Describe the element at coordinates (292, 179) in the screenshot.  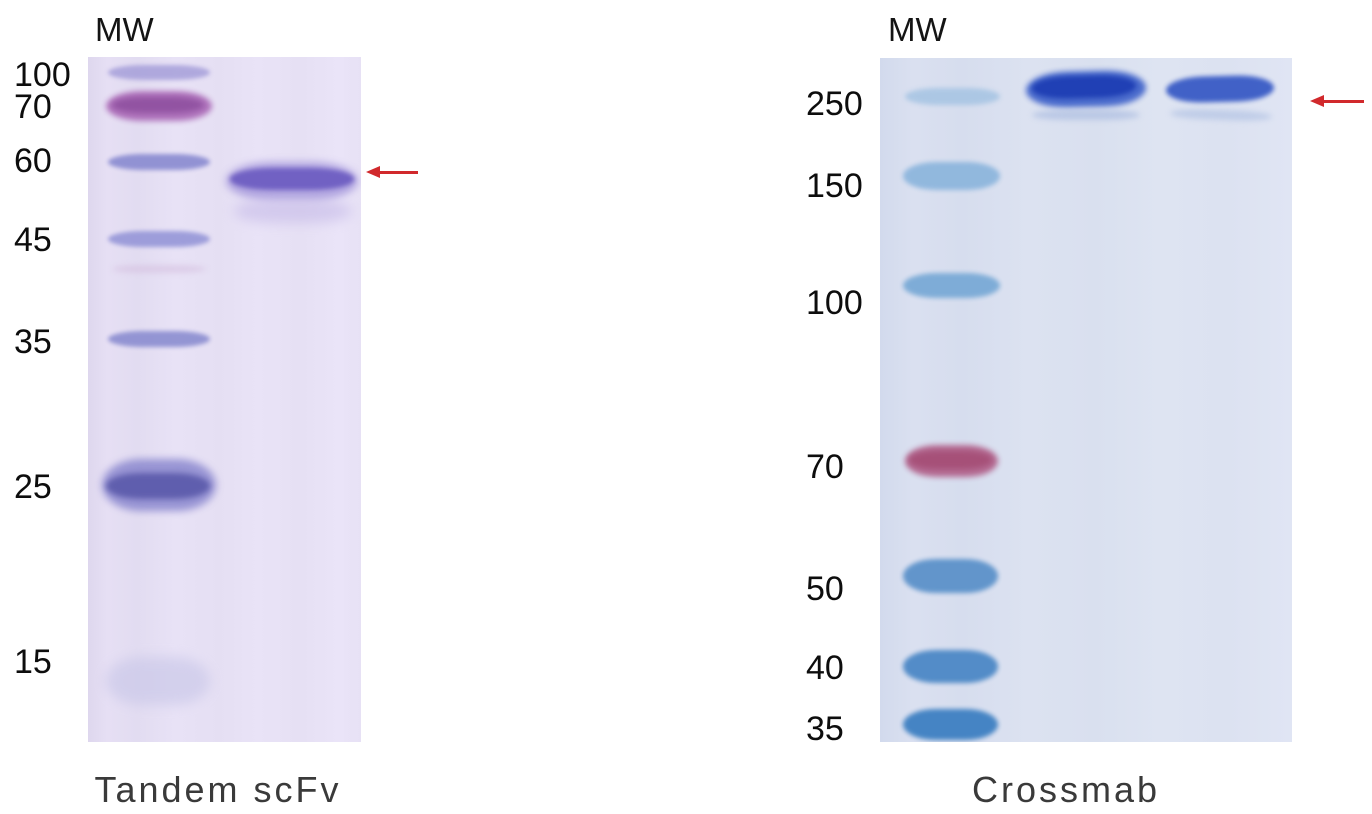
I see `sample-band` at that location.